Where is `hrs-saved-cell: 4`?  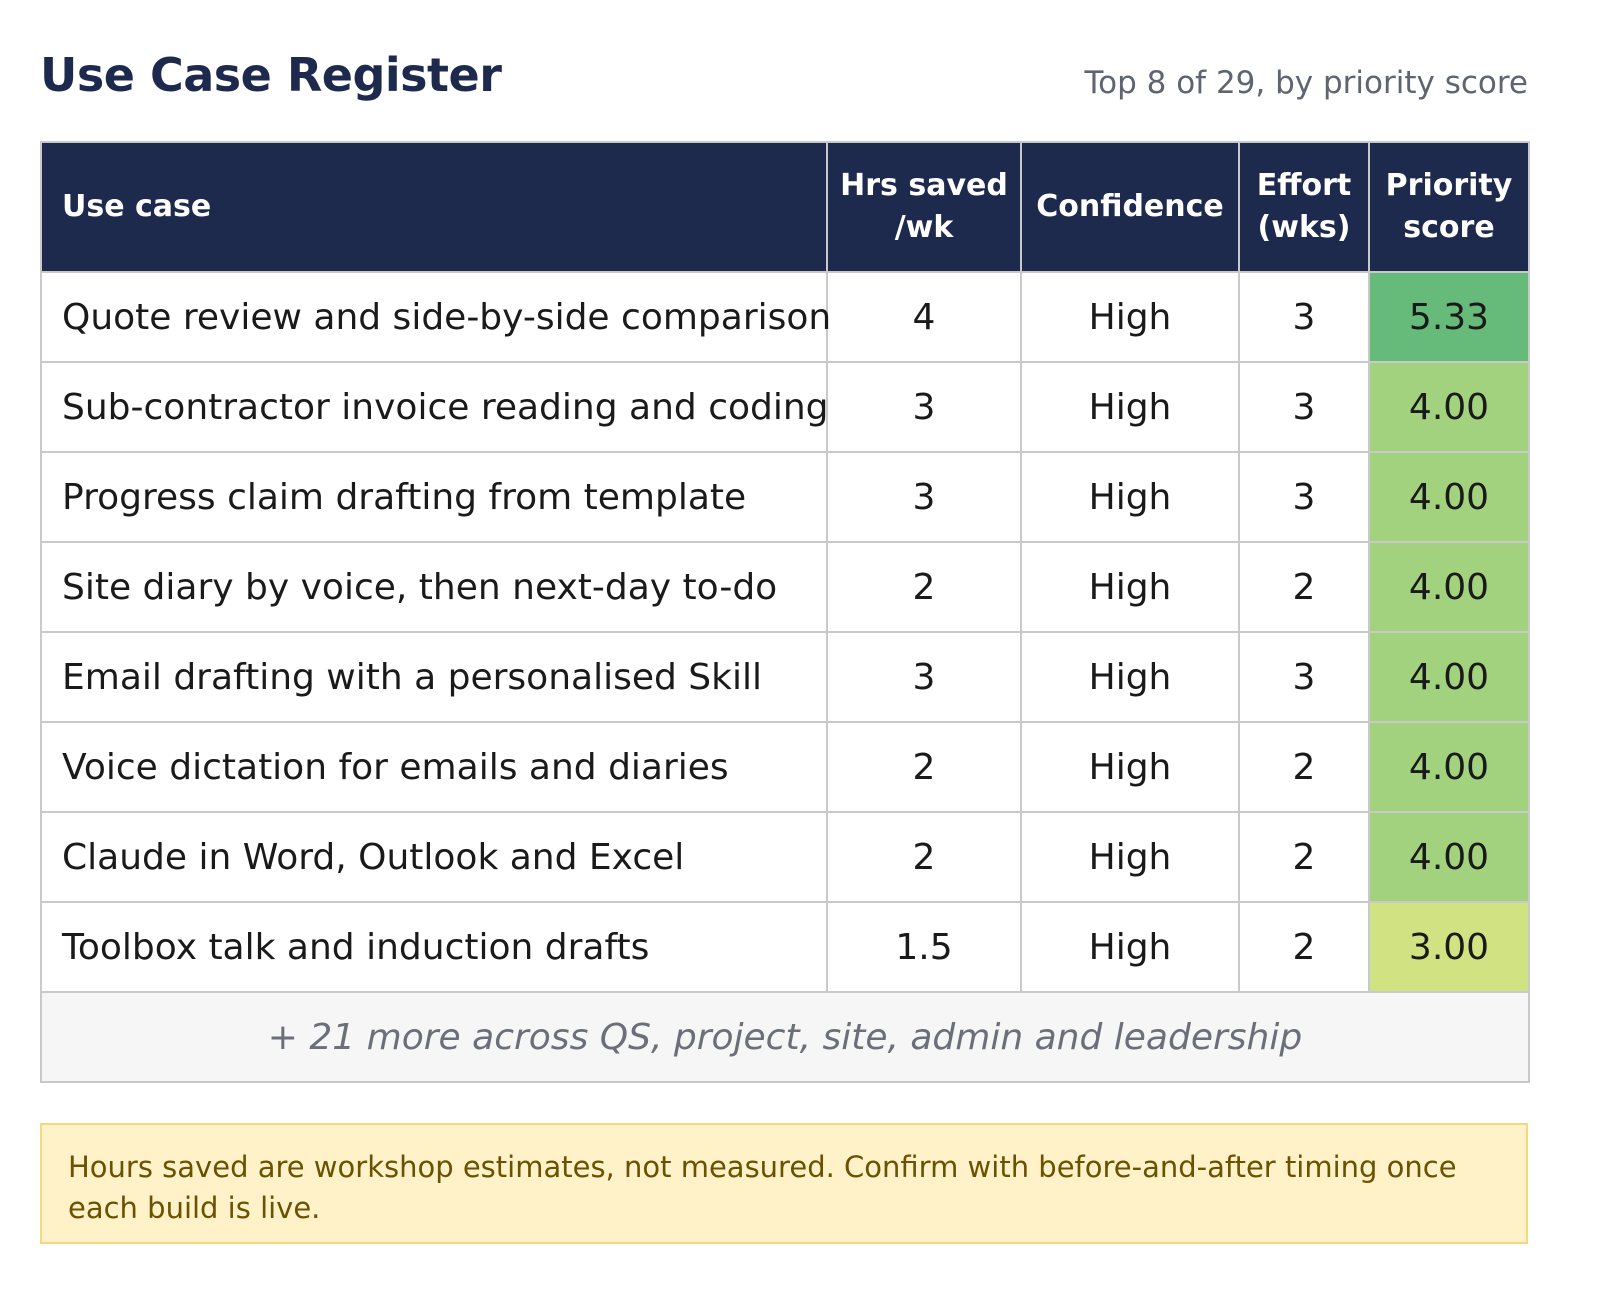 hrs-saved-cell: 4 is located at coordinates (924, 317).